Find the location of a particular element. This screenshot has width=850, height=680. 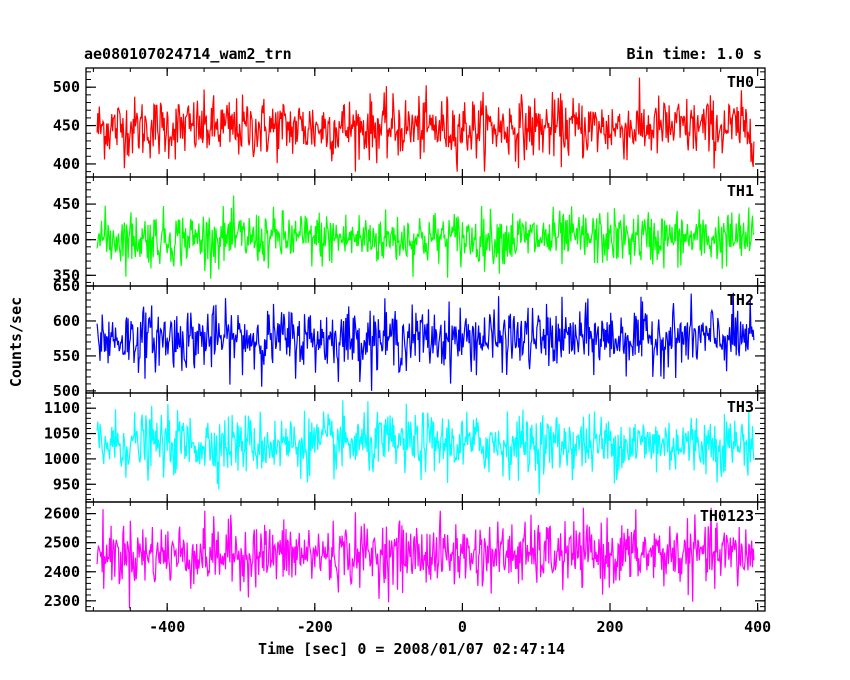

bin-time-label: Bin time: 1.0 s is located at coordinates (694, 54).